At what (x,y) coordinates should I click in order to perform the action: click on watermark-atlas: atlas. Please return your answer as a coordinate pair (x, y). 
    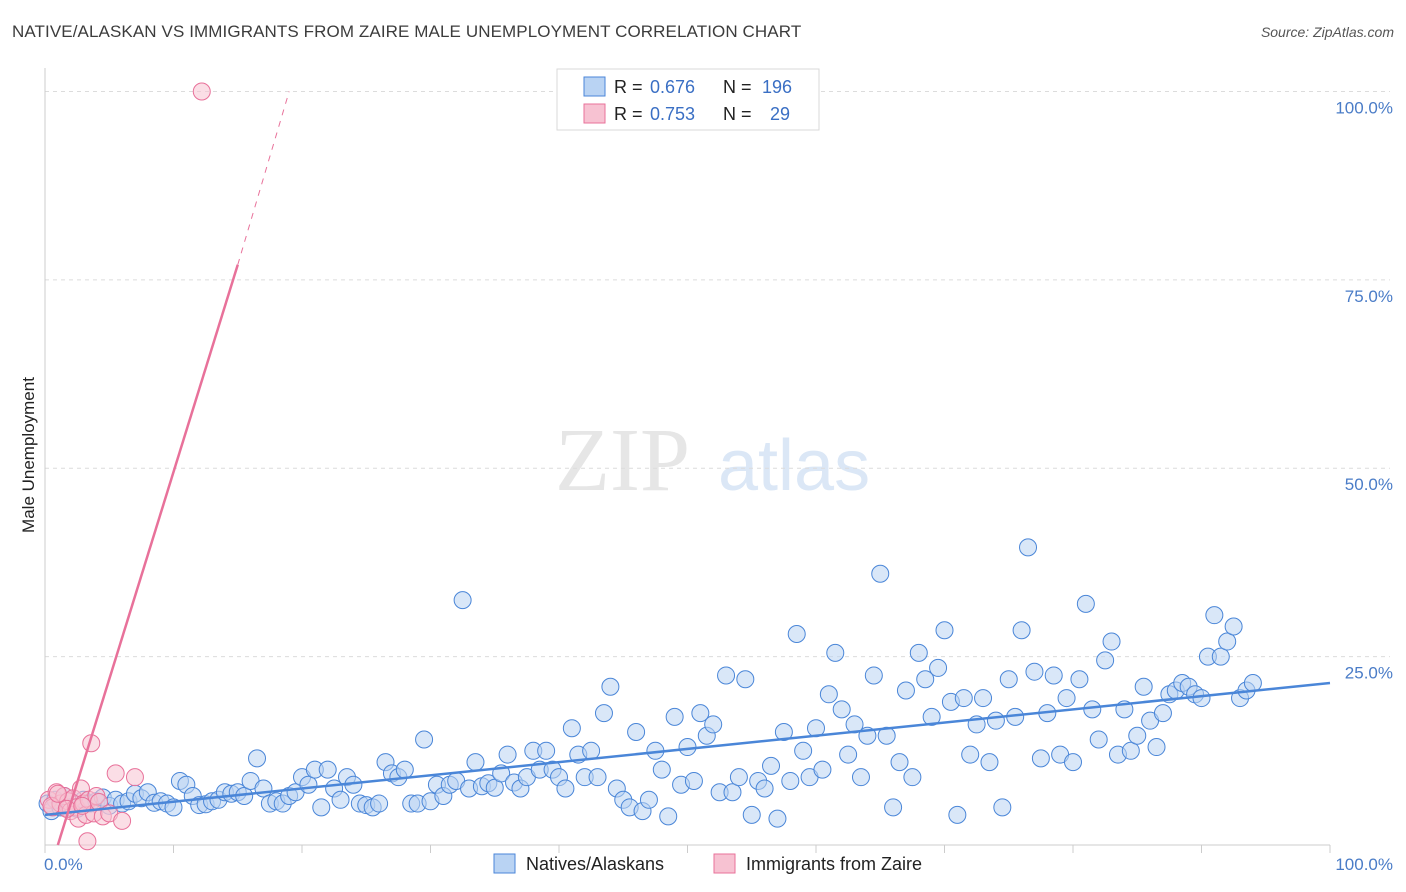
    Looking at the image, I should click on (794, 466).